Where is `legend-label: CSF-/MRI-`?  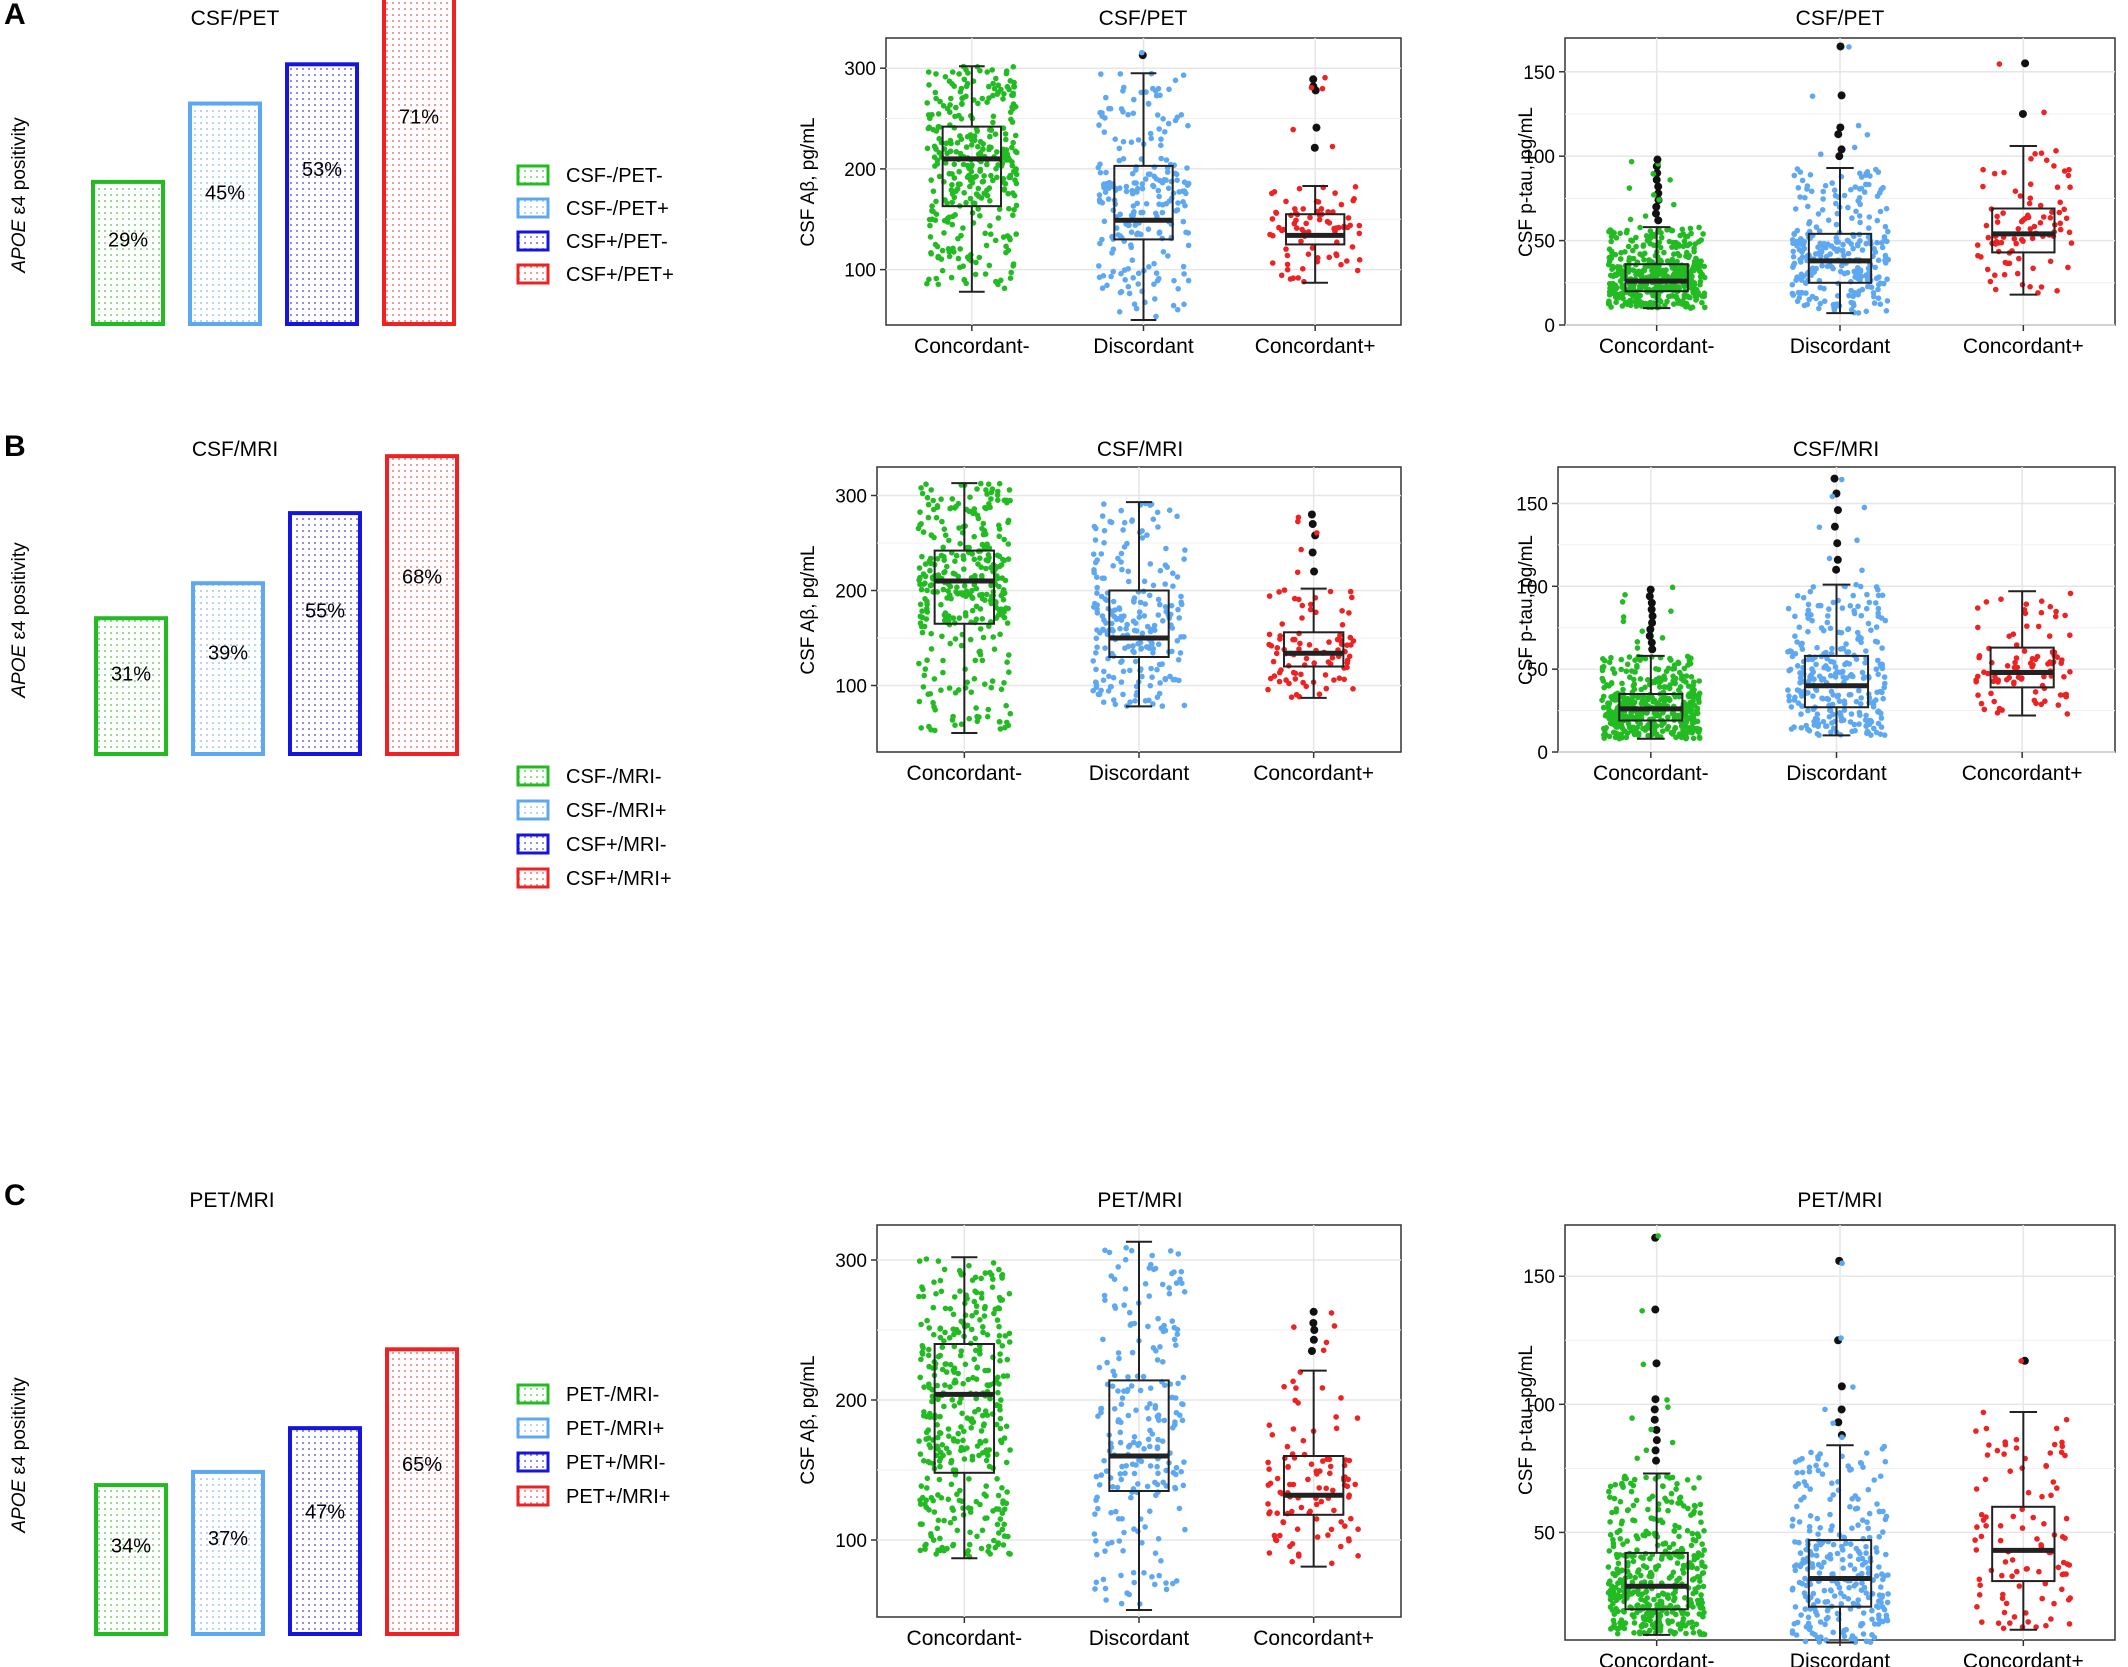
legend-label: CSF-/MRI- is located at coordinates (614, 777).